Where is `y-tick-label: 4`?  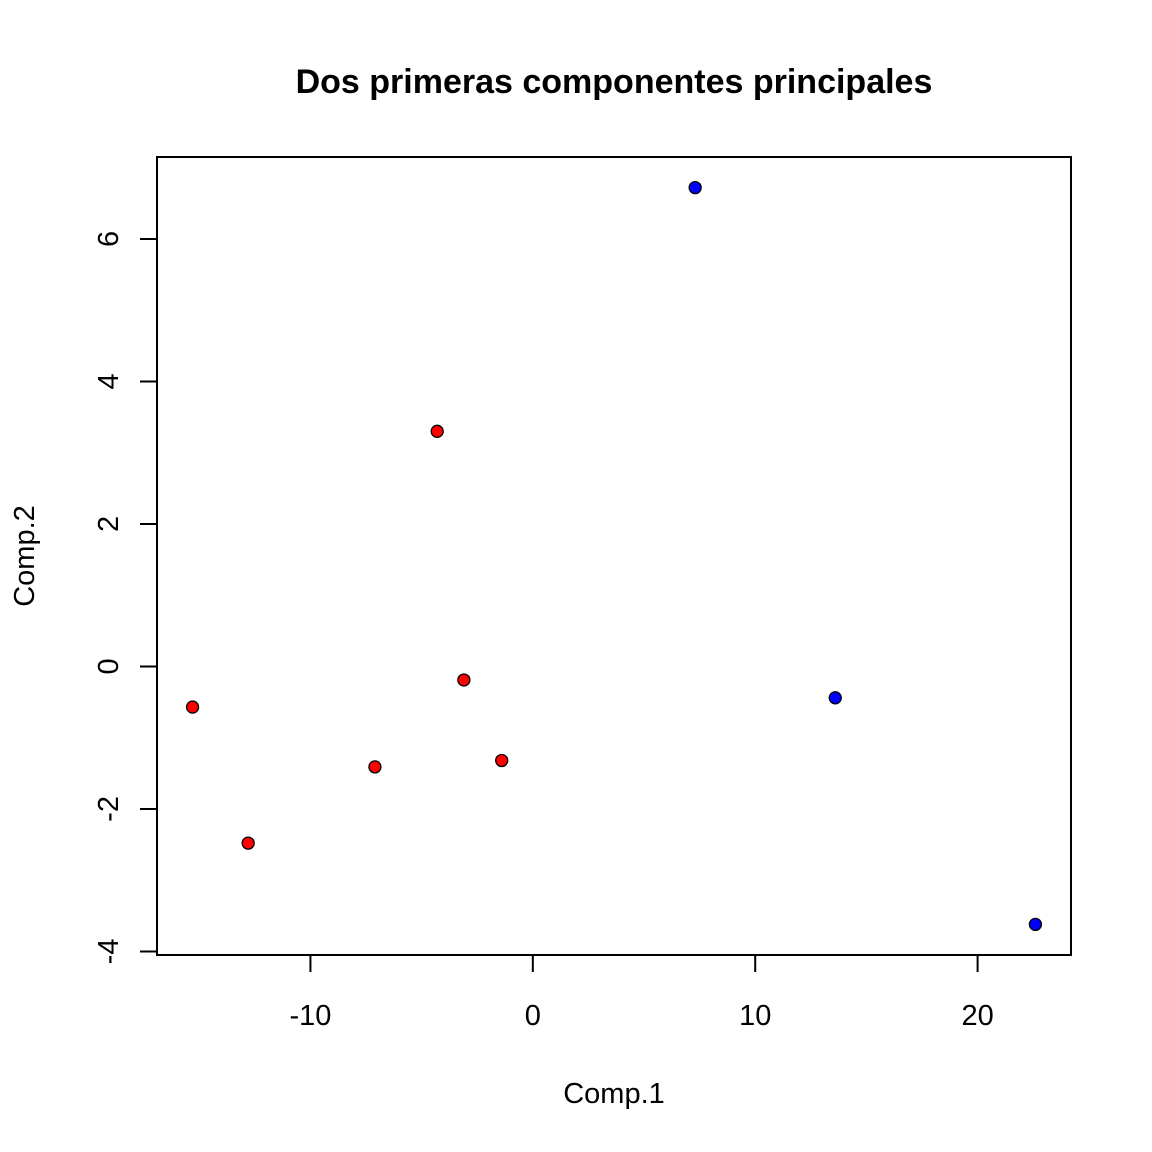
y-tick-label: 4 is located at coordinates (109, 381).